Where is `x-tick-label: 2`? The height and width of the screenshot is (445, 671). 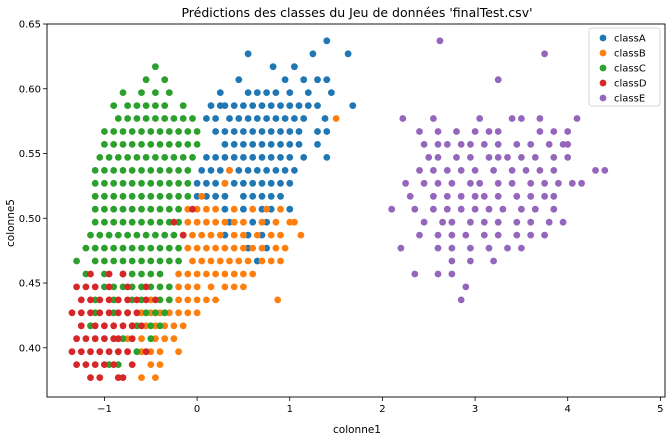 x-tick-label: 2 is located at coordinates (382, 409).